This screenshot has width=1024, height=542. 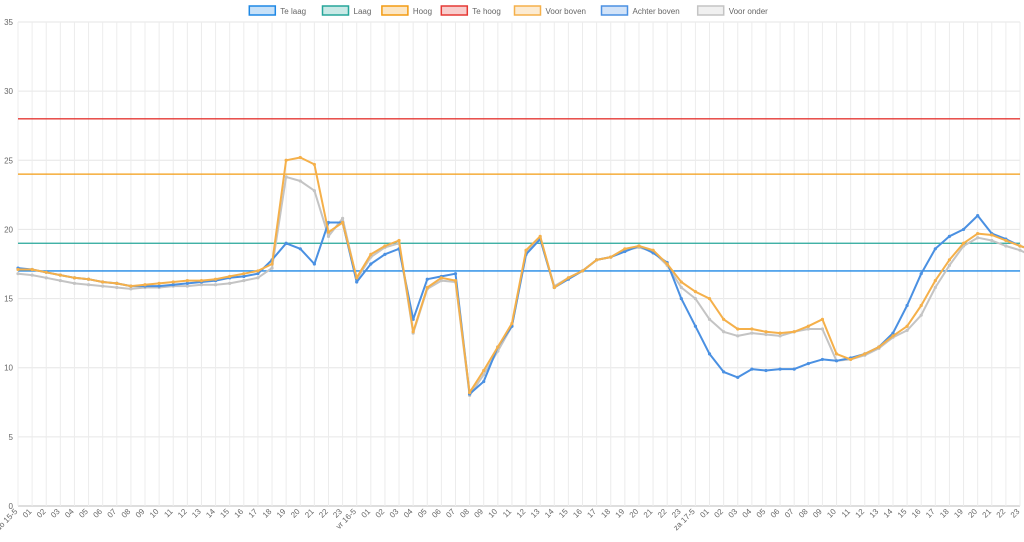 What do you see at coordinates (436, 513) in the screenshot?
I see `x-tick-label: 06` at bounding box center [436, 513].